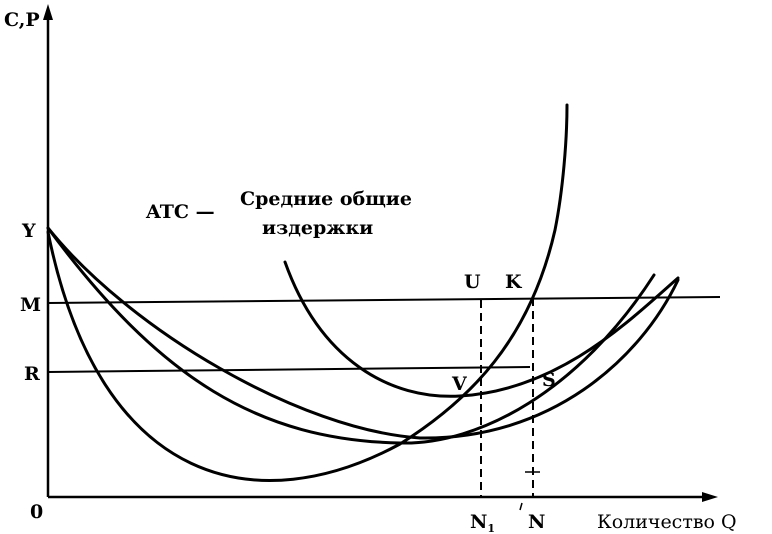 This screenshot has height=534, width=772. I want to click on y-axis-arrow, so click(48, 12).